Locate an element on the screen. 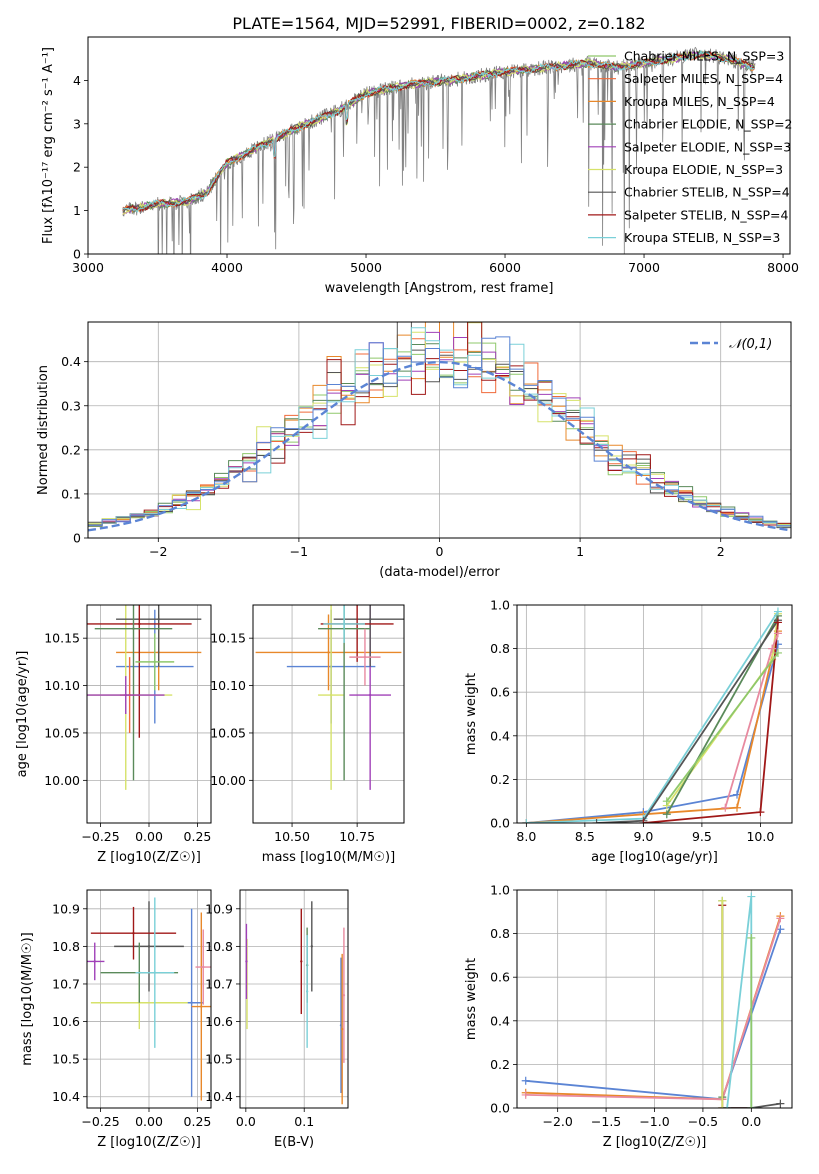 The image size is (819, 1174). x-tick-label: −0.5 is located at coordinates (703, 1121).